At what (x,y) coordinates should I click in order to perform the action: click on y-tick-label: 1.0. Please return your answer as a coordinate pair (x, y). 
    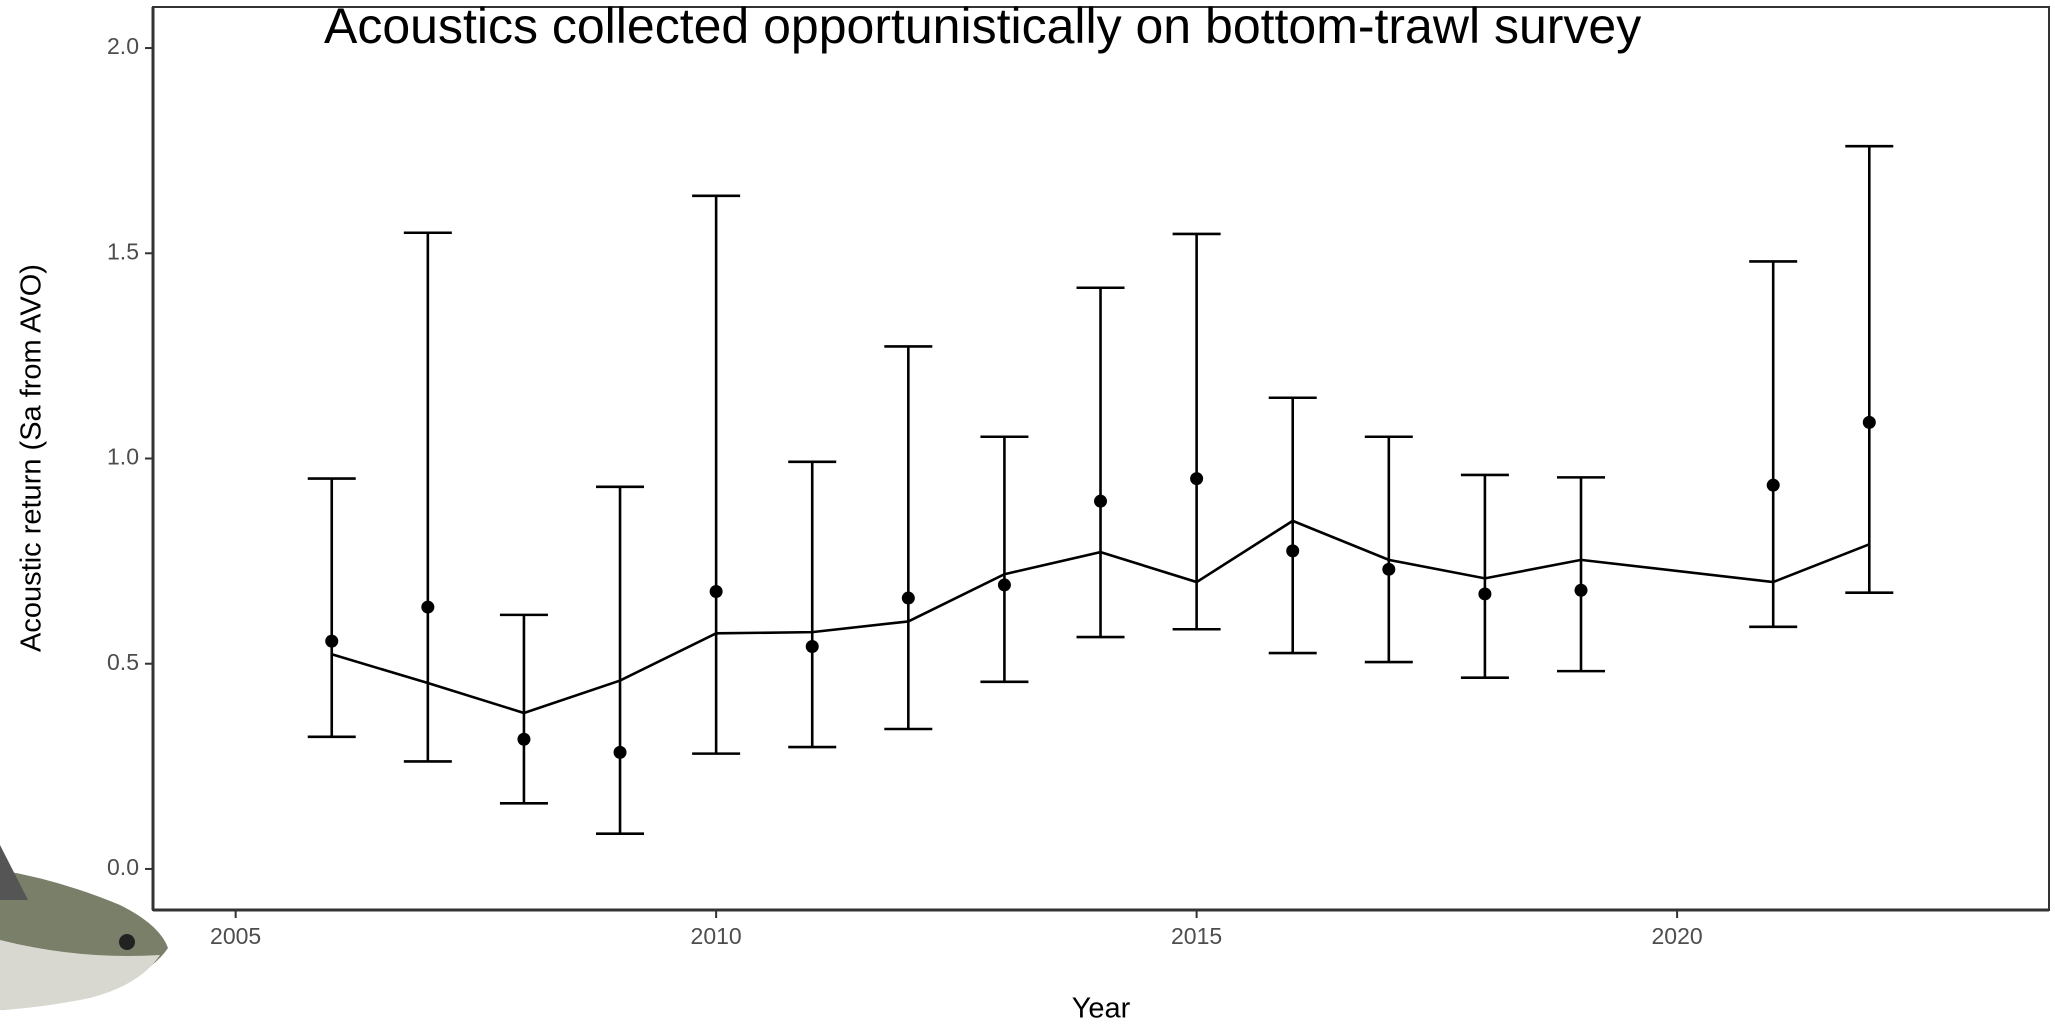
    Looking at the image, I should click on (123, 457).